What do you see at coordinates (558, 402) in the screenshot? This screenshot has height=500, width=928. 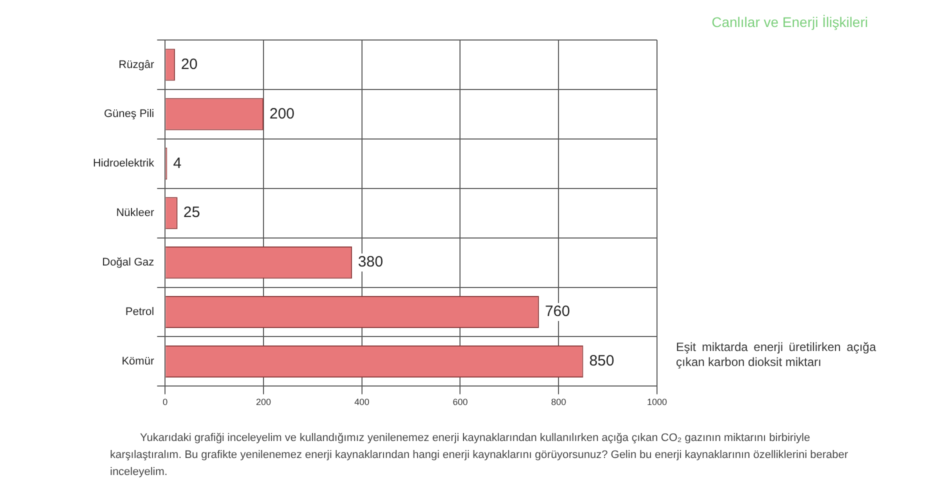 I see `x-tick-label: 800` at bounding box center [558, 402].